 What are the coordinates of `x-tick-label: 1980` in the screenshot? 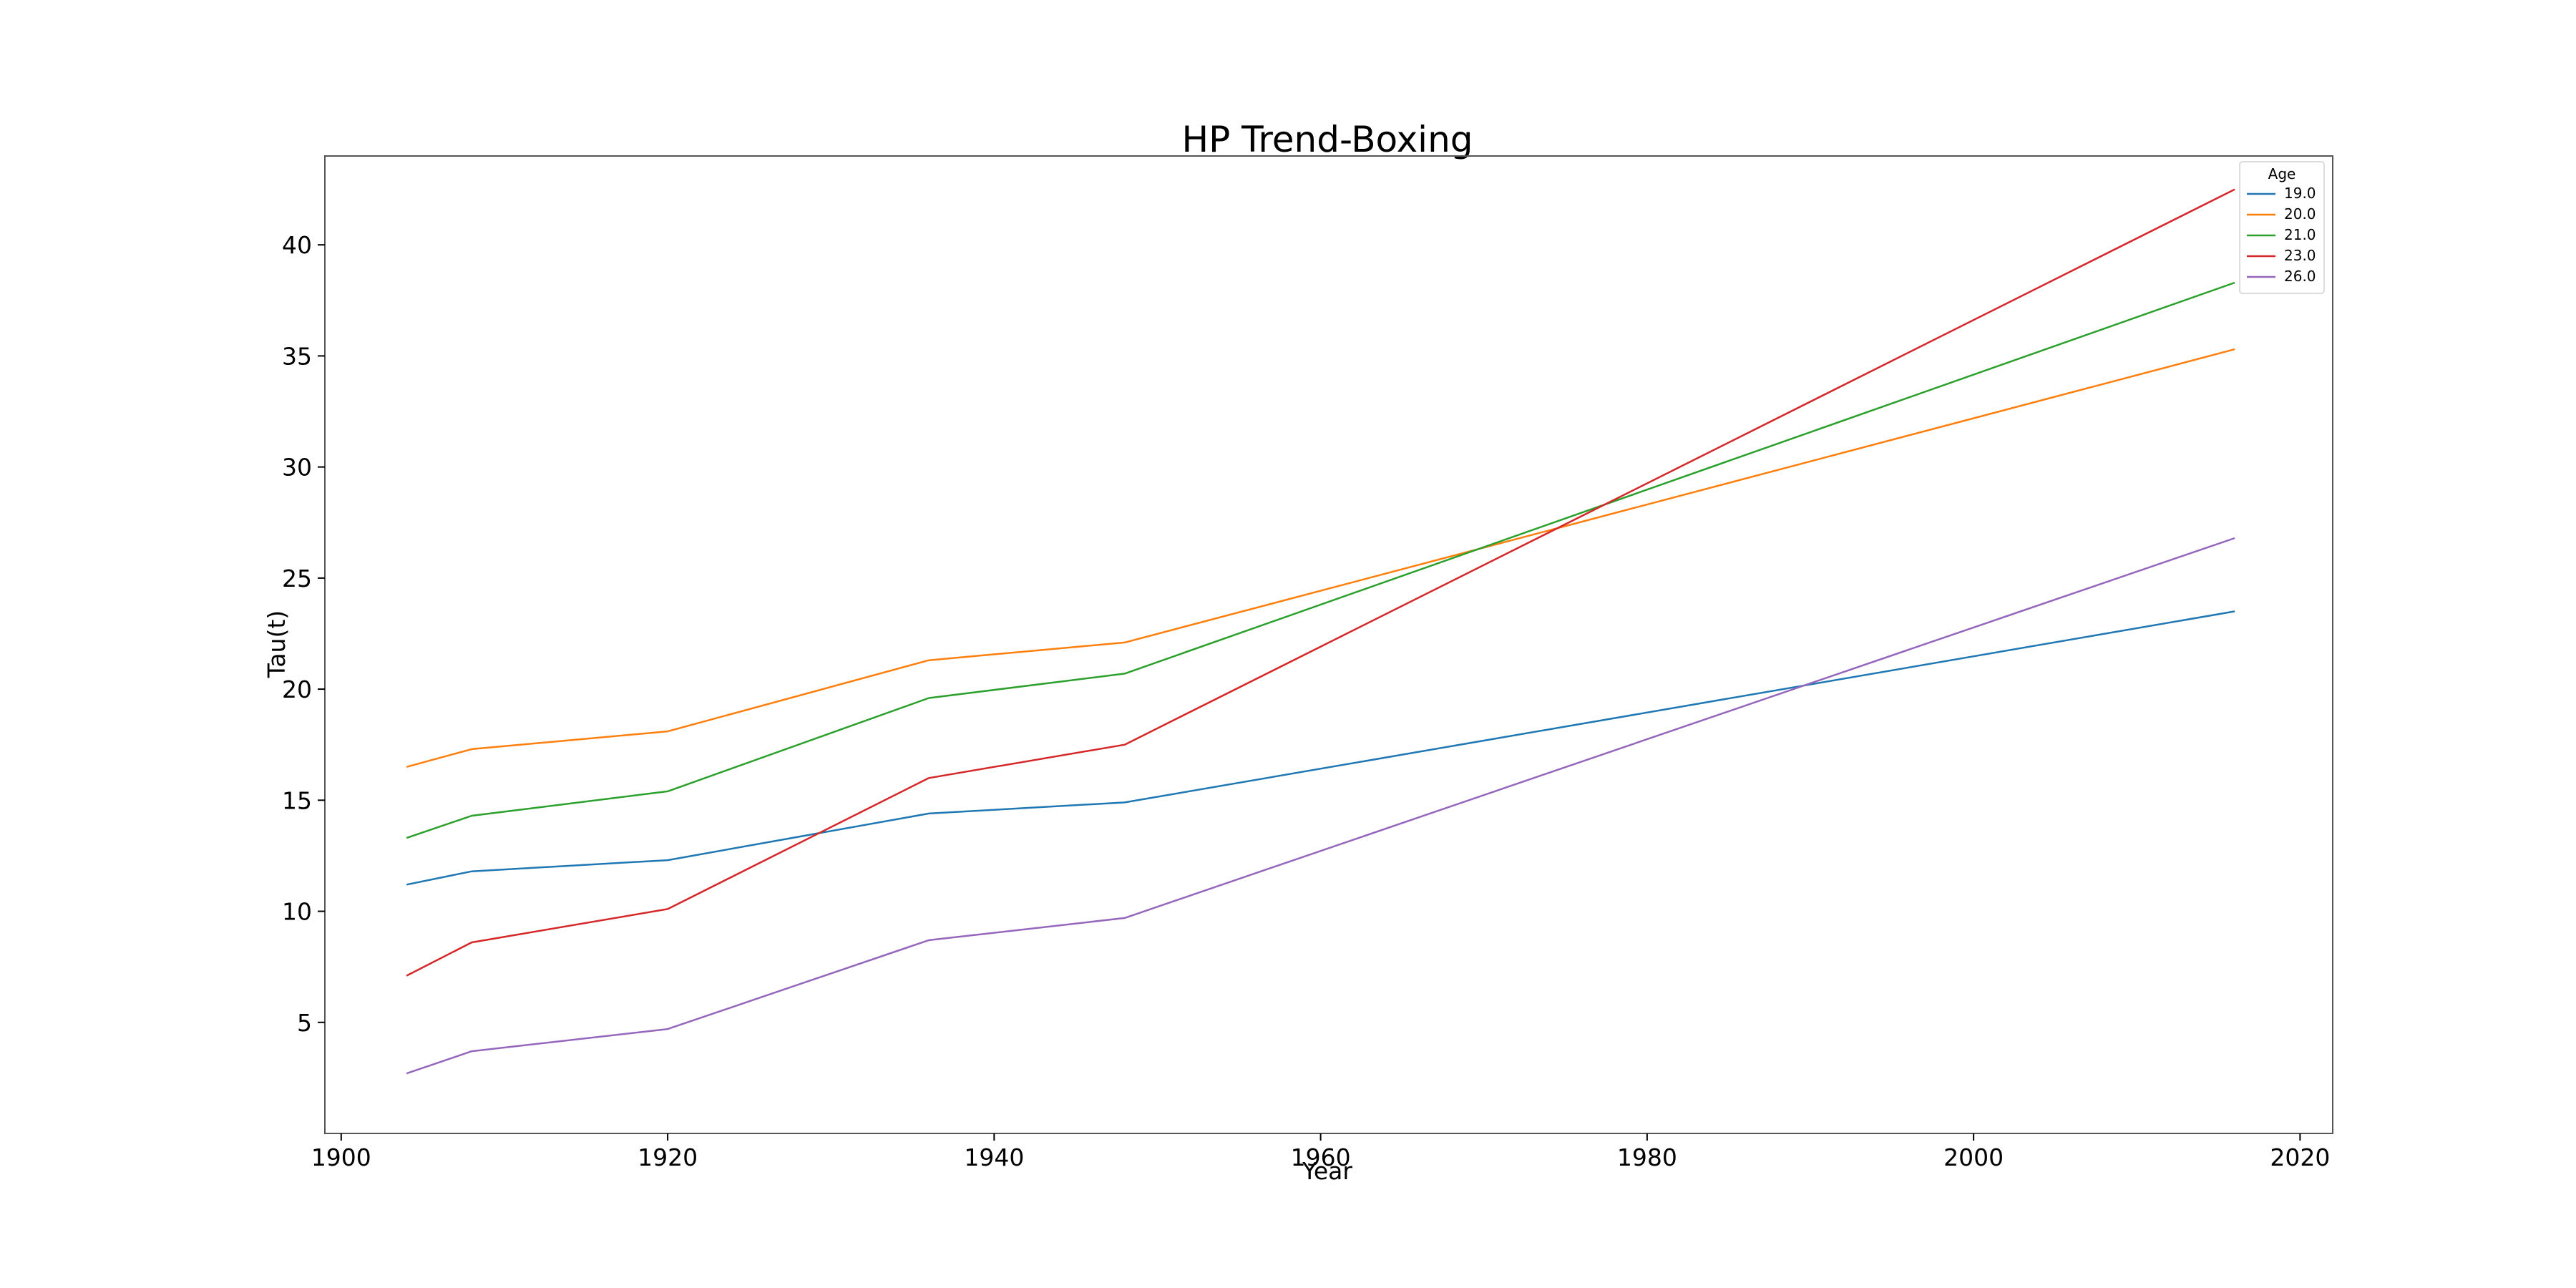 It's located at (1647, 1157).